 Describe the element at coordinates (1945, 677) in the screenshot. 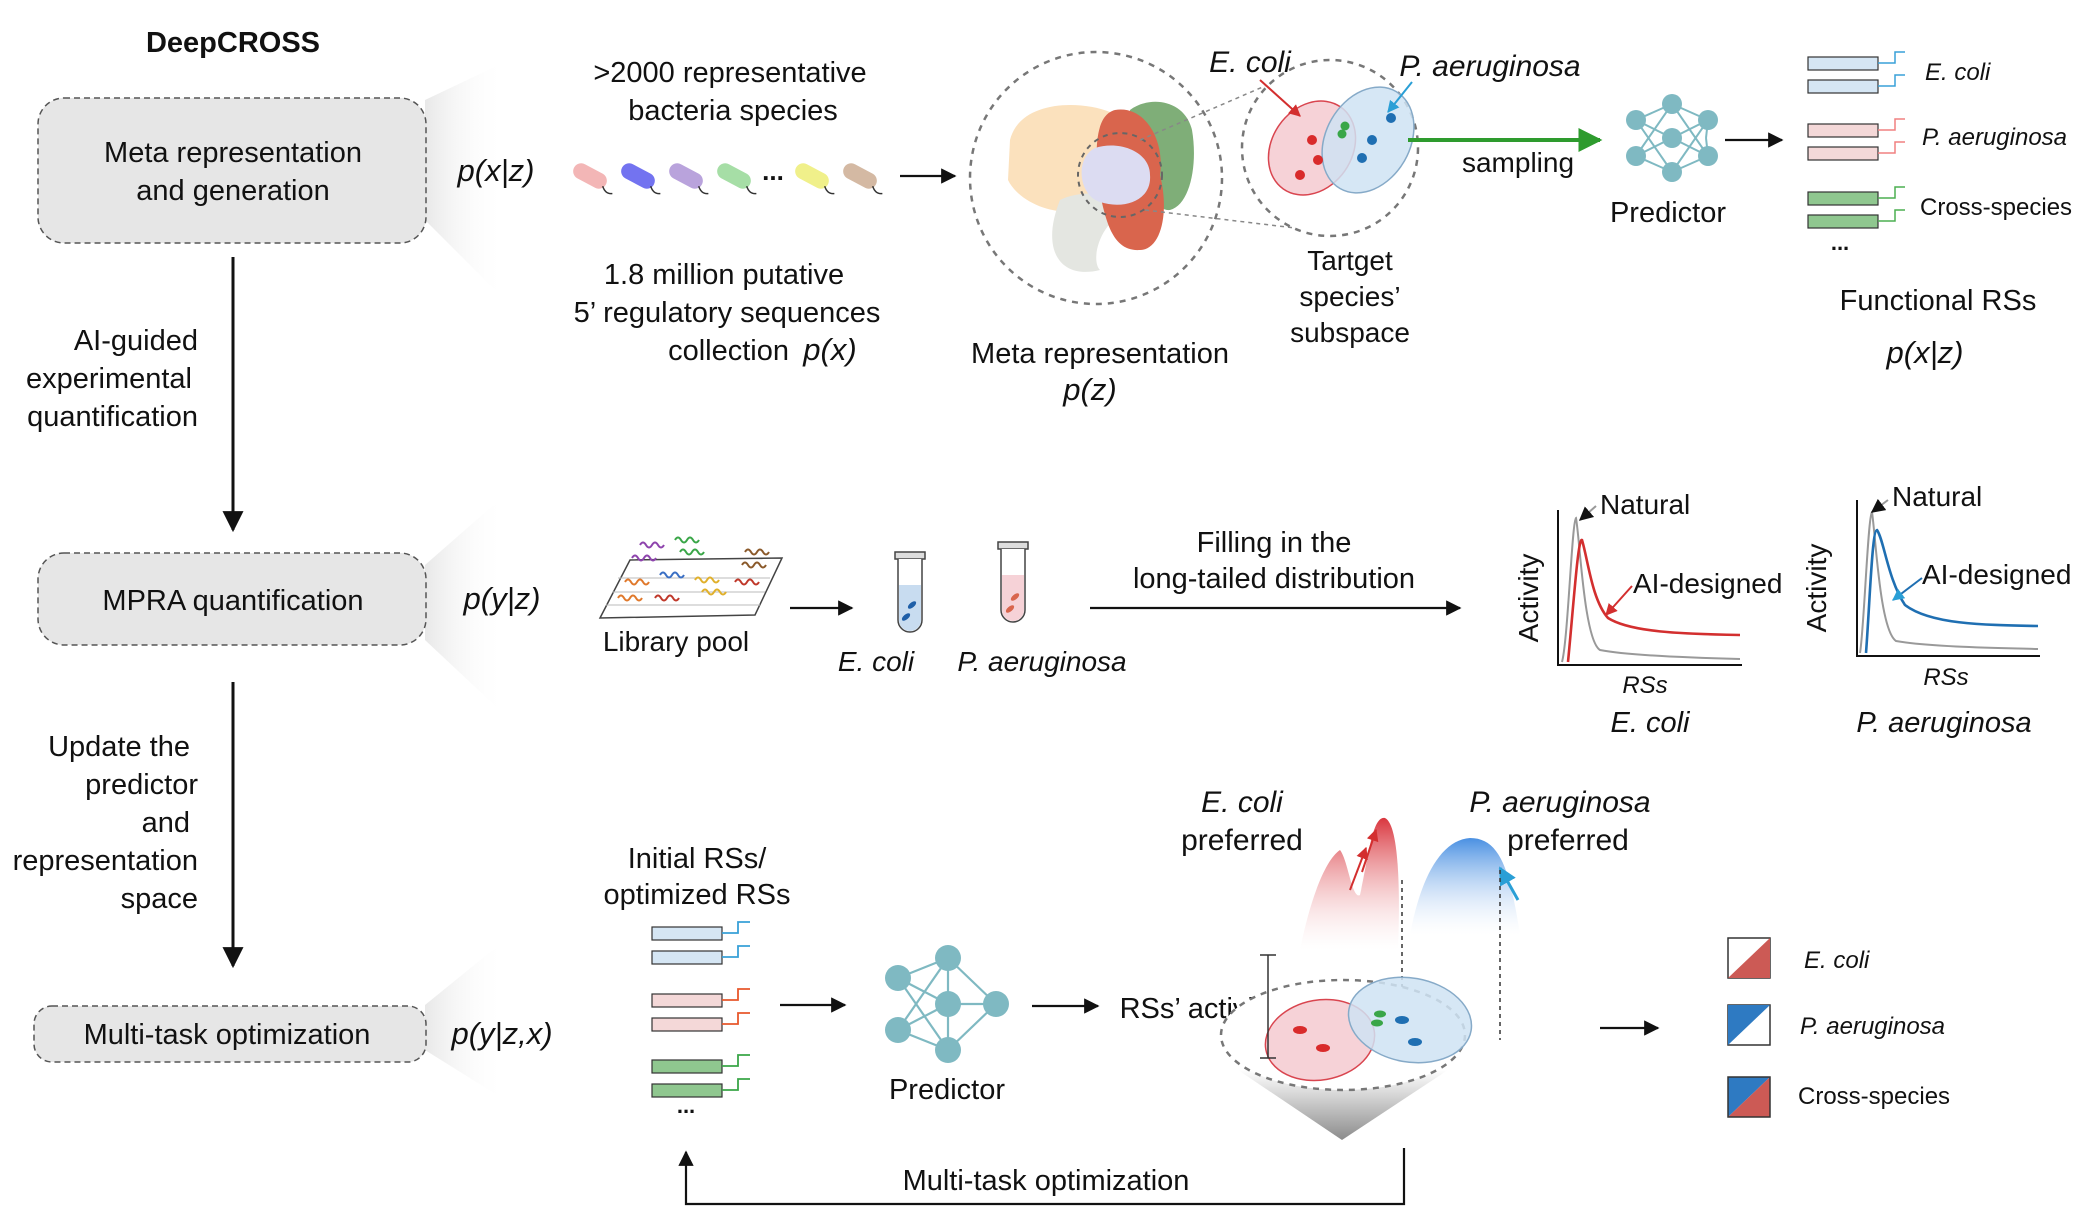

I see `plot2-xlabel: RSs` at that location.